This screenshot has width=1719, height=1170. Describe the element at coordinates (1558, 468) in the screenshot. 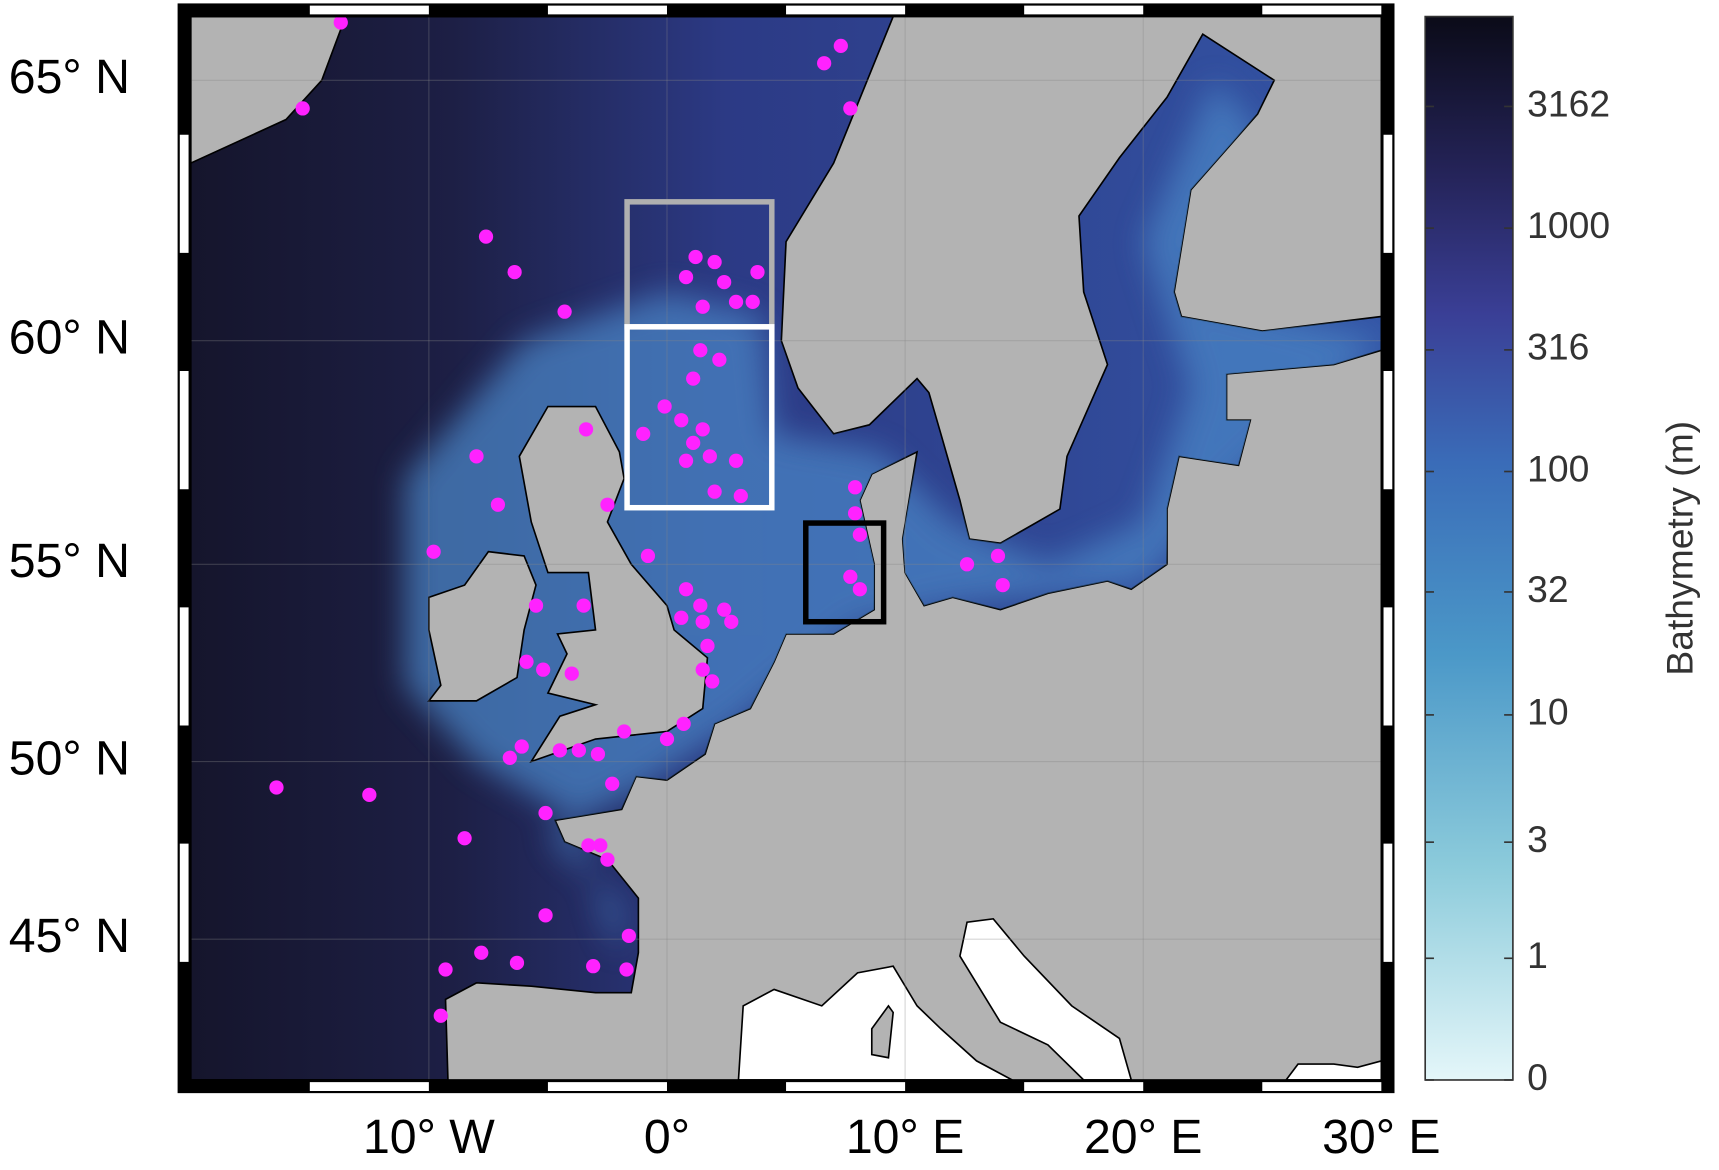

I see `colorbar-tick-label: 100` at that location.